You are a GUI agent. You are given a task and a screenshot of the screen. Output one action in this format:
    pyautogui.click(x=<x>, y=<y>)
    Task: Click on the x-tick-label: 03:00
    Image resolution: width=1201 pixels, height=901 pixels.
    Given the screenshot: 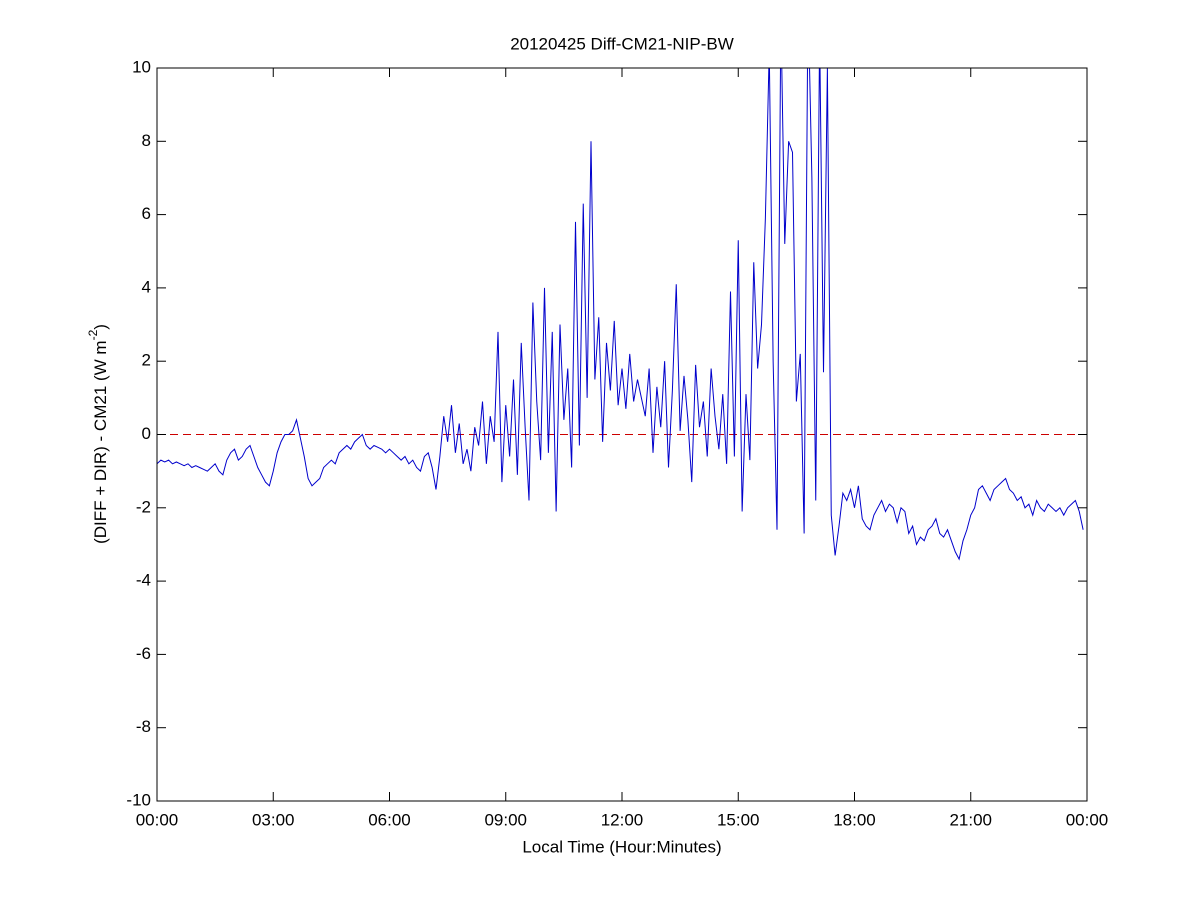 What is the action you would take?
    pyautogui.click(x=273, y=819)
    